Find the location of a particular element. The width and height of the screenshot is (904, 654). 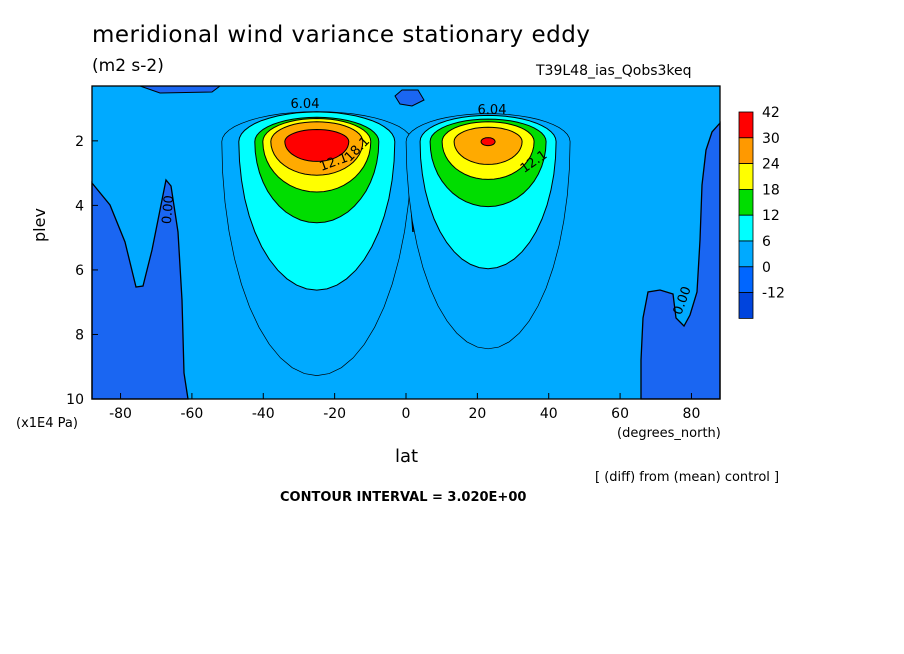

chart-units: (m2 s-2) is located at coordinates (128, 66).